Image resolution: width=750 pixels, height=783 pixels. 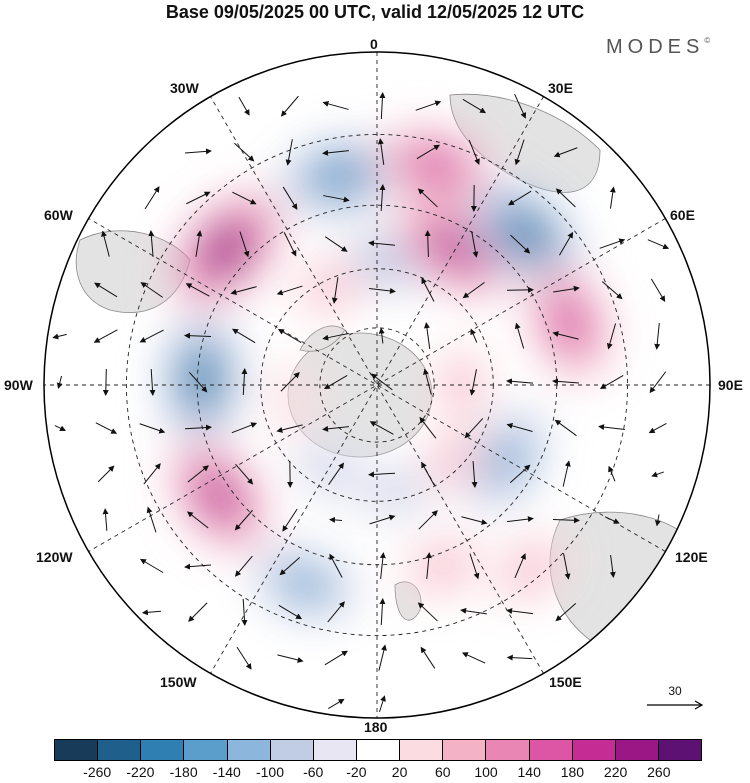 I want to click on wind-reference-label: 30, so click(x=675, y=691).